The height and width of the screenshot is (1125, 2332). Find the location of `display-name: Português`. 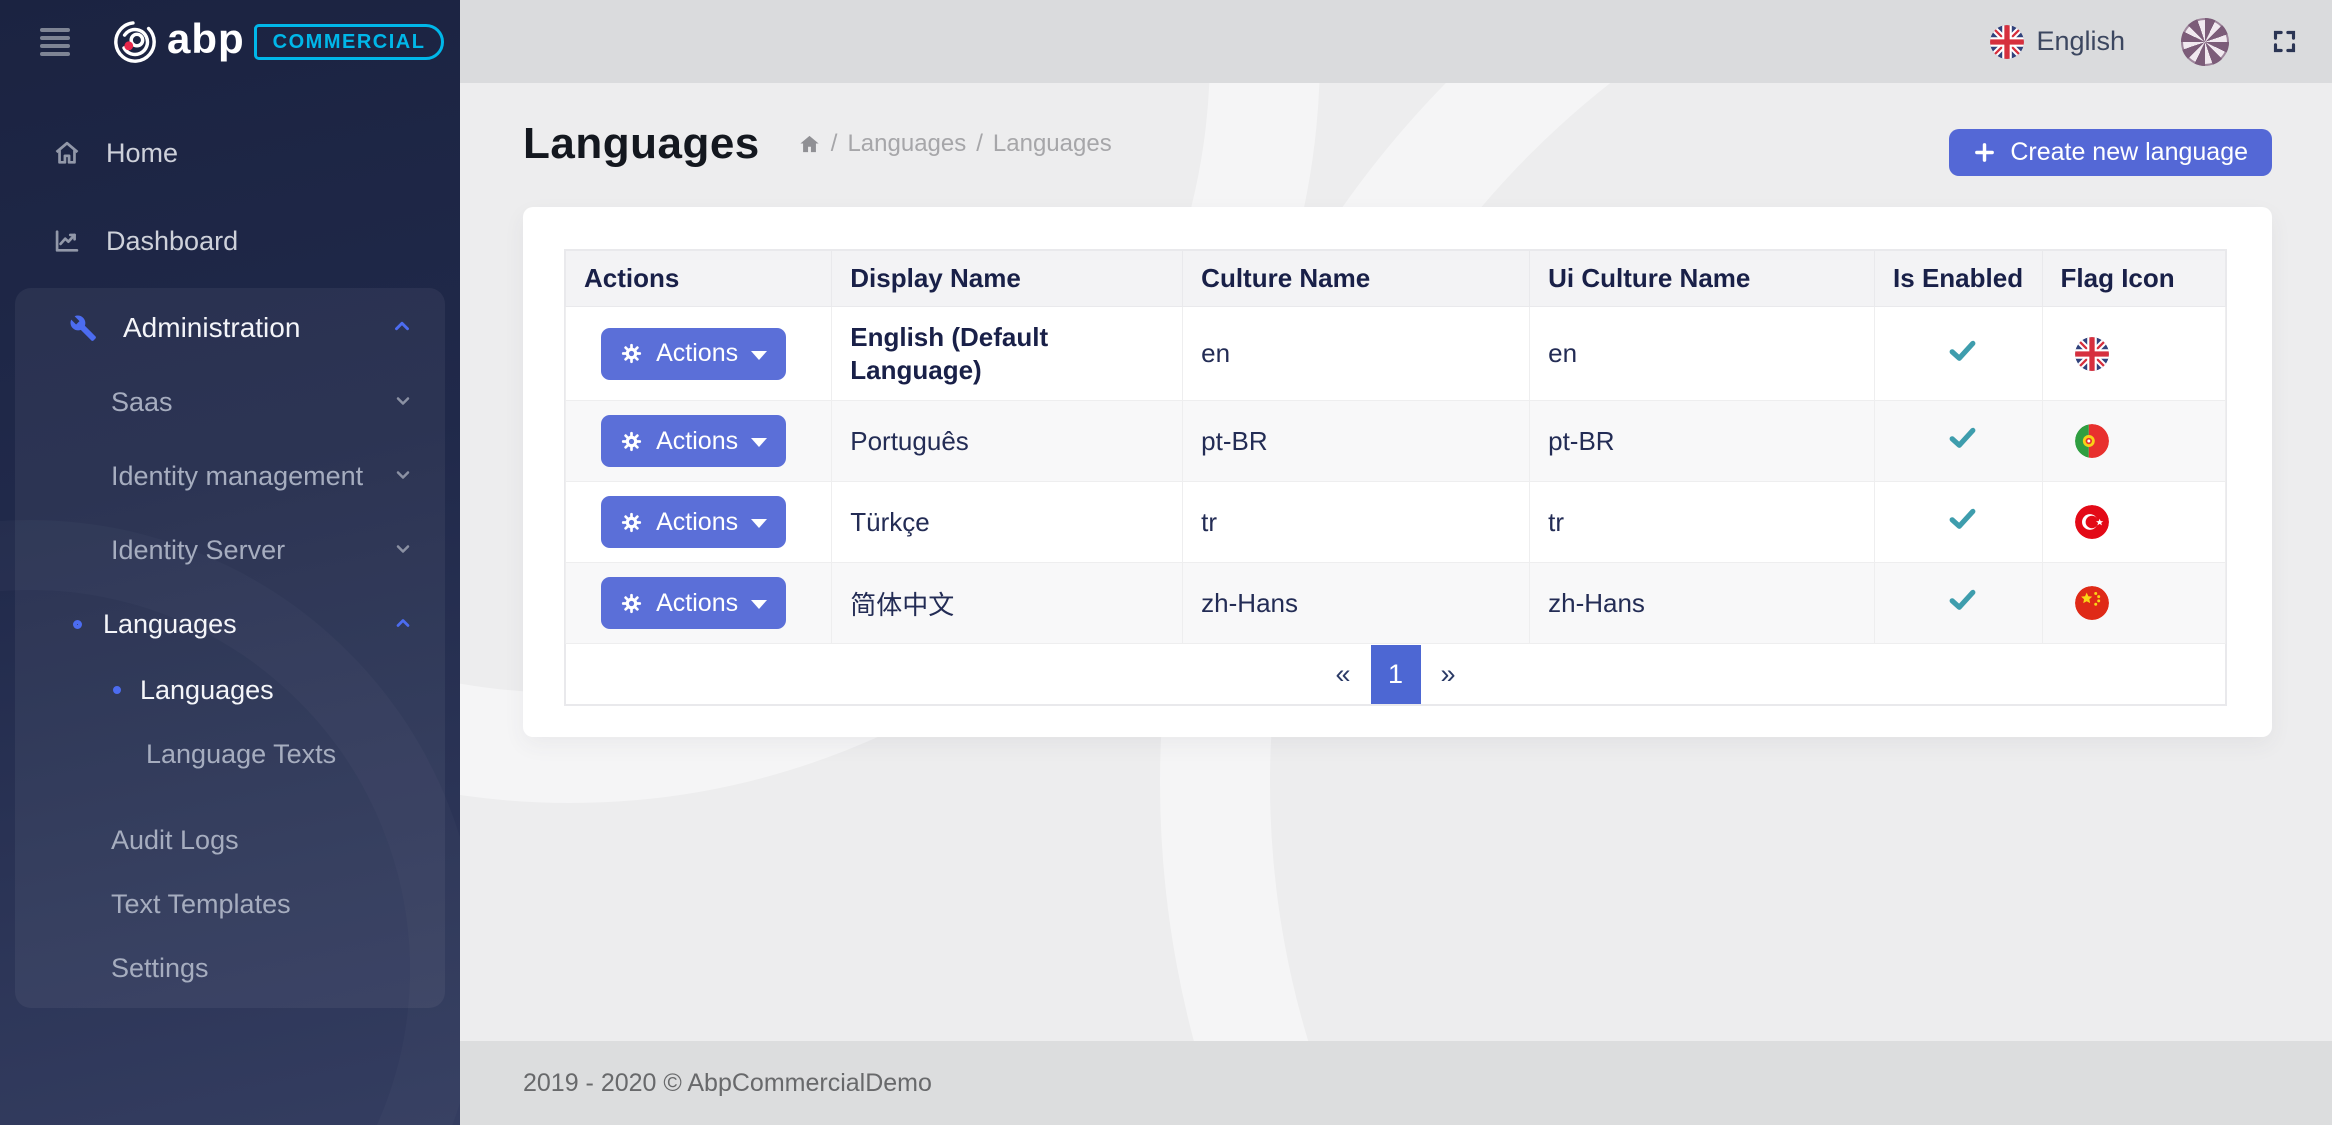

display-name: Português is located at coordinates (1007, 441).